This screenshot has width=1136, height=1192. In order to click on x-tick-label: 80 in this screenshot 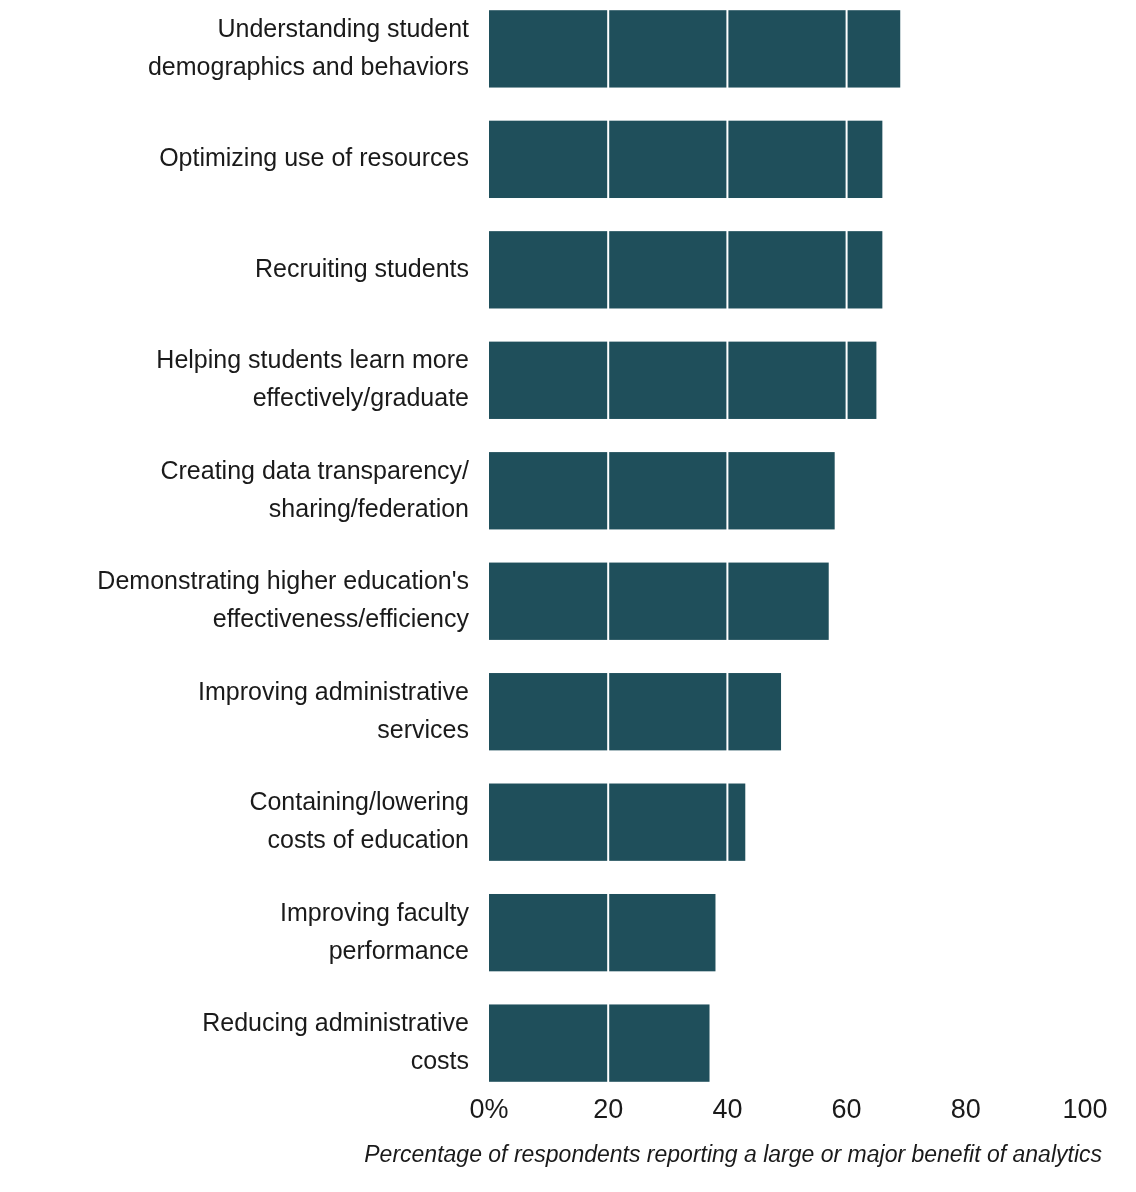, I will do `click(965, 1109)`.